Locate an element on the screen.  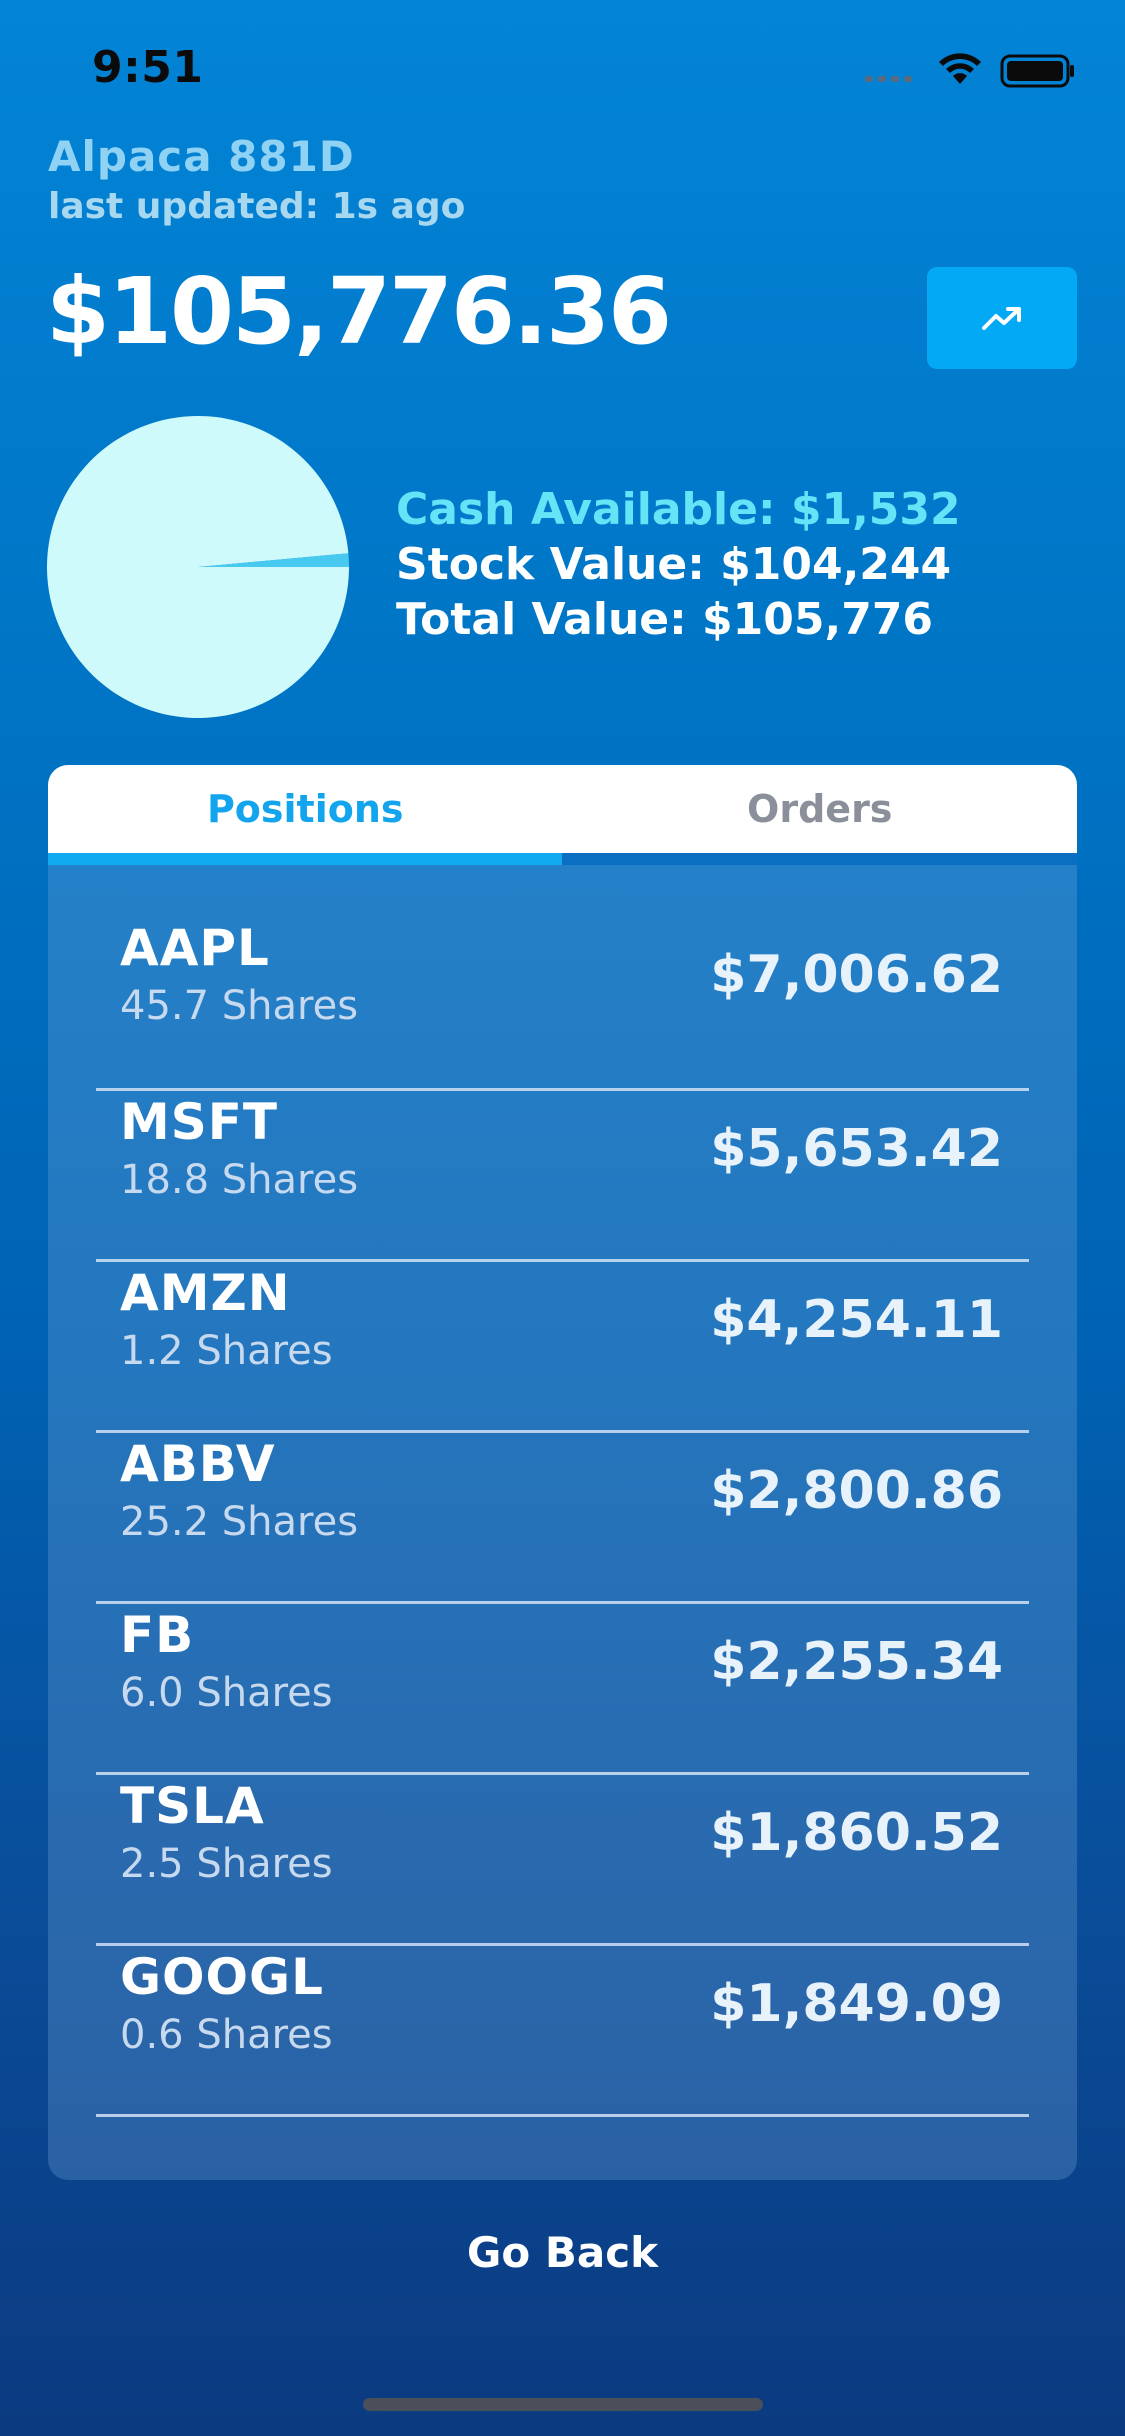
position-shares: 45.7 Shares is located at coordinates (239, 1006).